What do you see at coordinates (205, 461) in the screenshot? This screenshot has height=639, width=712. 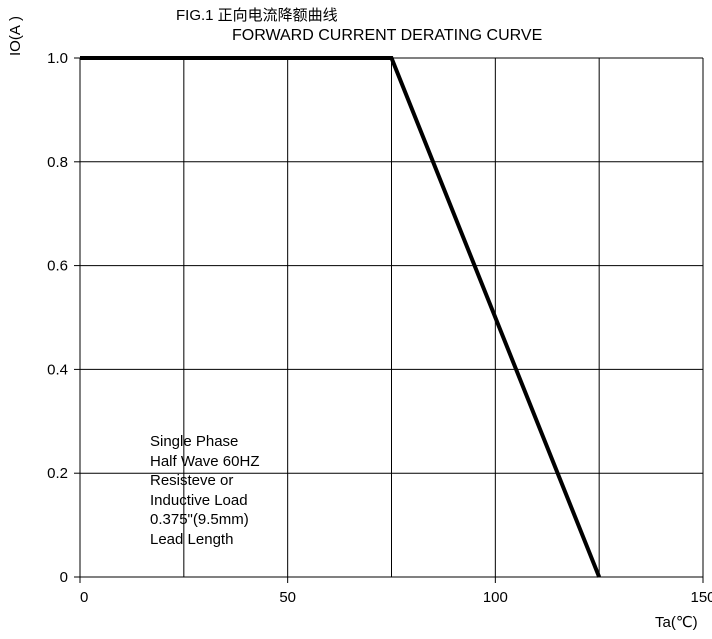 I see `annotation-line: Half Wave 60HZ` at bounding box center [205, 461].